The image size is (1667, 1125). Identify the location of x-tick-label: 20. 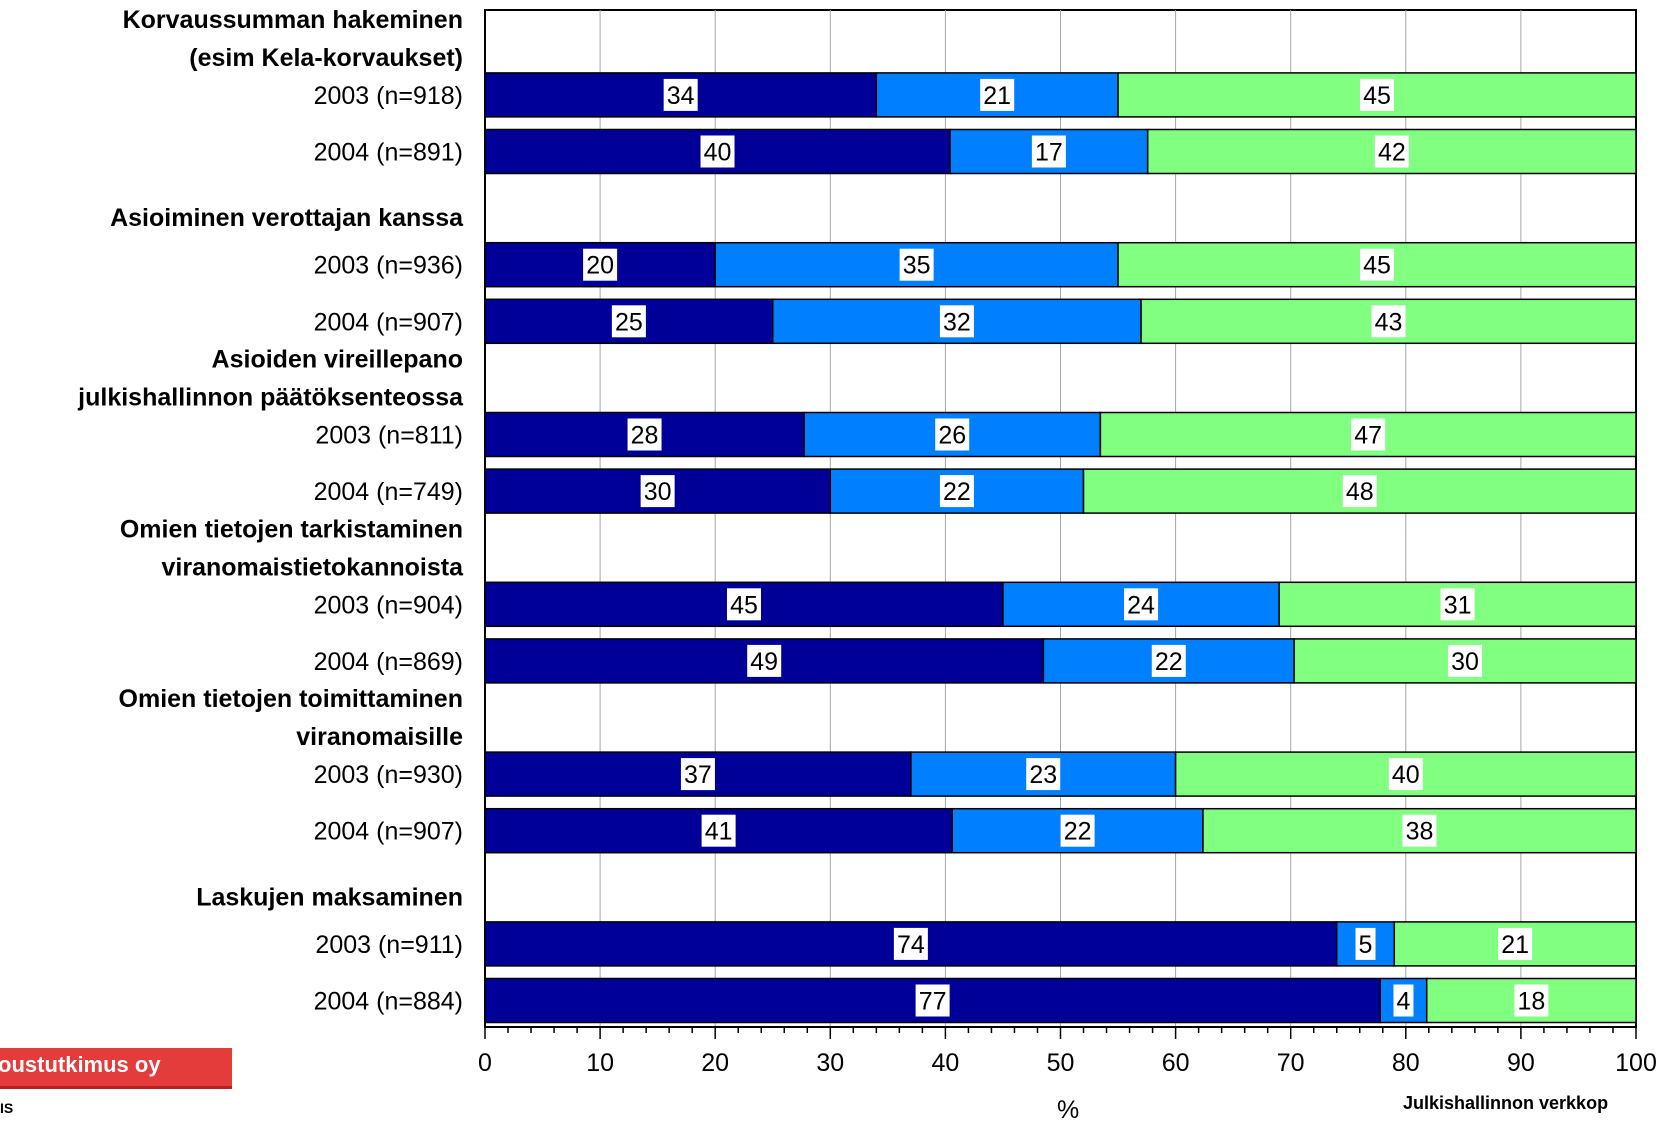
(715, 1063).